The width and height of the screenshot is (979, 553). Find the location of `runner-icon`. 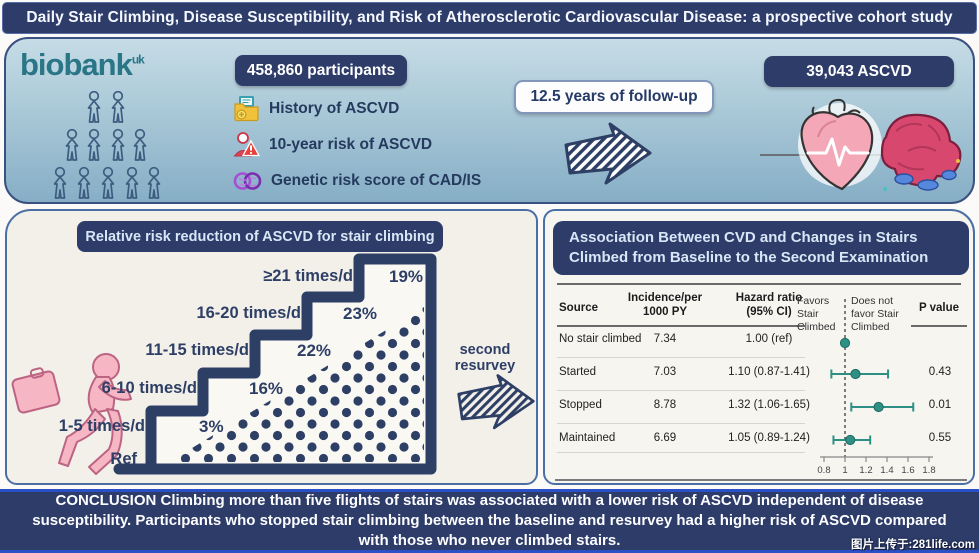

runner-icon is located at coordinates (71, 414).